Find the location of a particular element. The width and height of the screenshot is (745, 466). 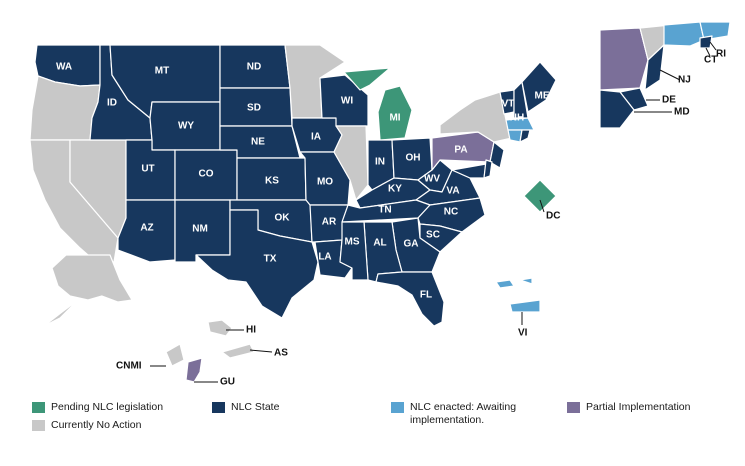

northeast-inset is located at coordinates (664, 75).